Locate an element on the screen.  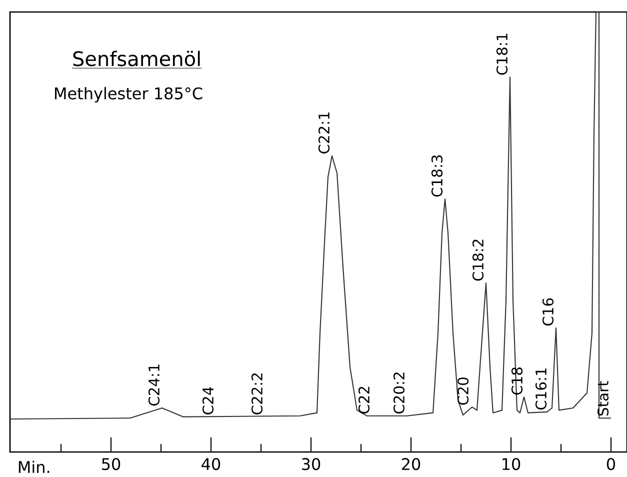
annotation: C18 is located at coordinates (517, 381).